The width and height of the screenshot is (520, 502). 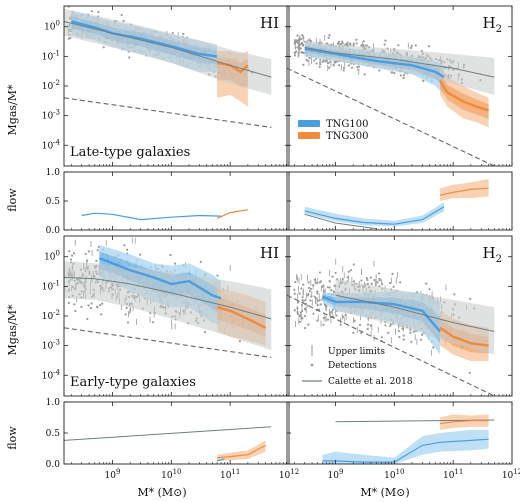 What do you see at coordinates (333, 130) in the screenshot?
I see `legend-tng: TNG100 TNG300` at bounding box center [333, 130].